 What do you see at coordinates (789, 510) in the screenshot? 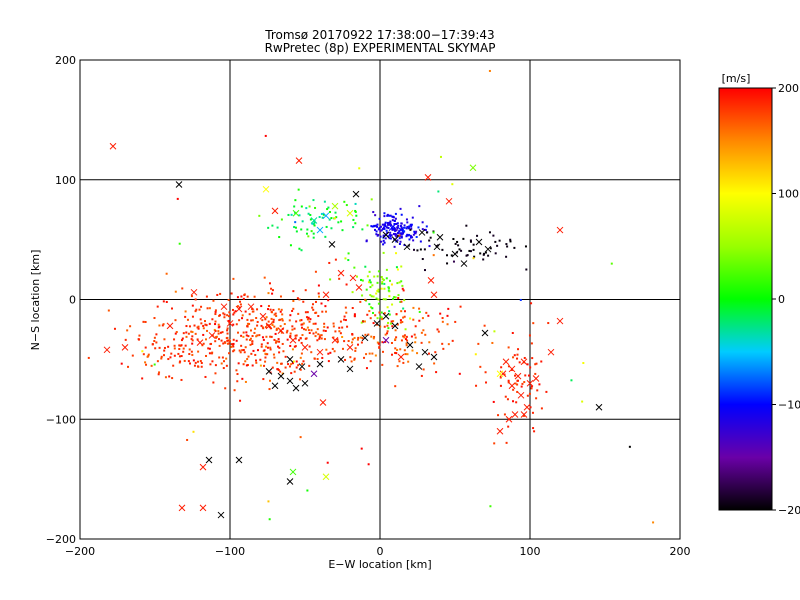
I see `colorbar-tick-label: −200` at bounding box center [789, 510].